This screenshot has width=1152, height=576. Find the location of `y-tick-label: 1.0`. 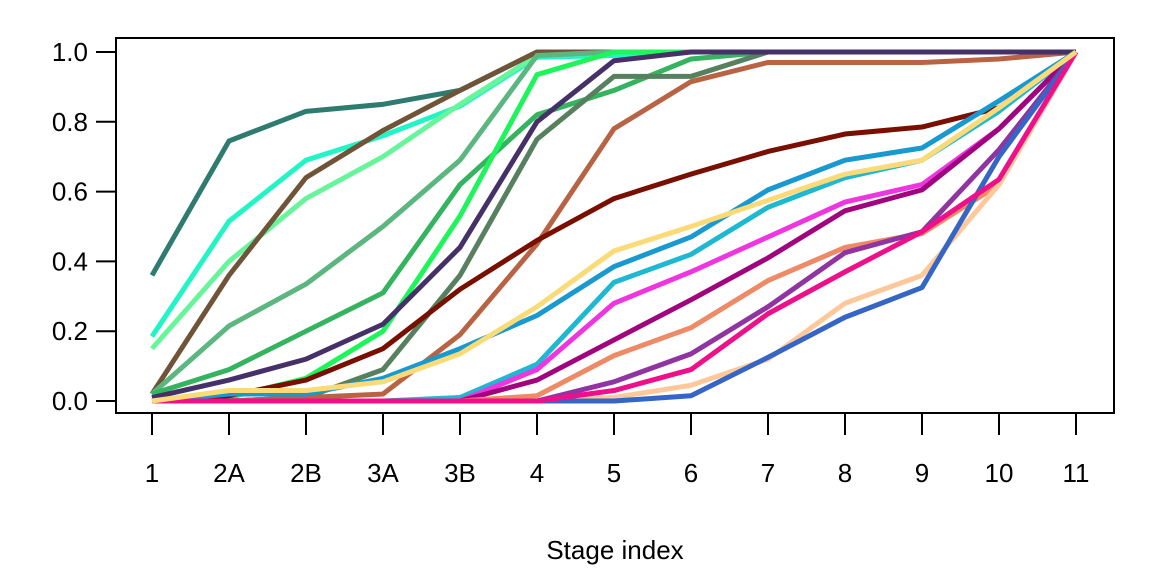

y-tick-label: 1.0 is located at coordinates (70, 52).